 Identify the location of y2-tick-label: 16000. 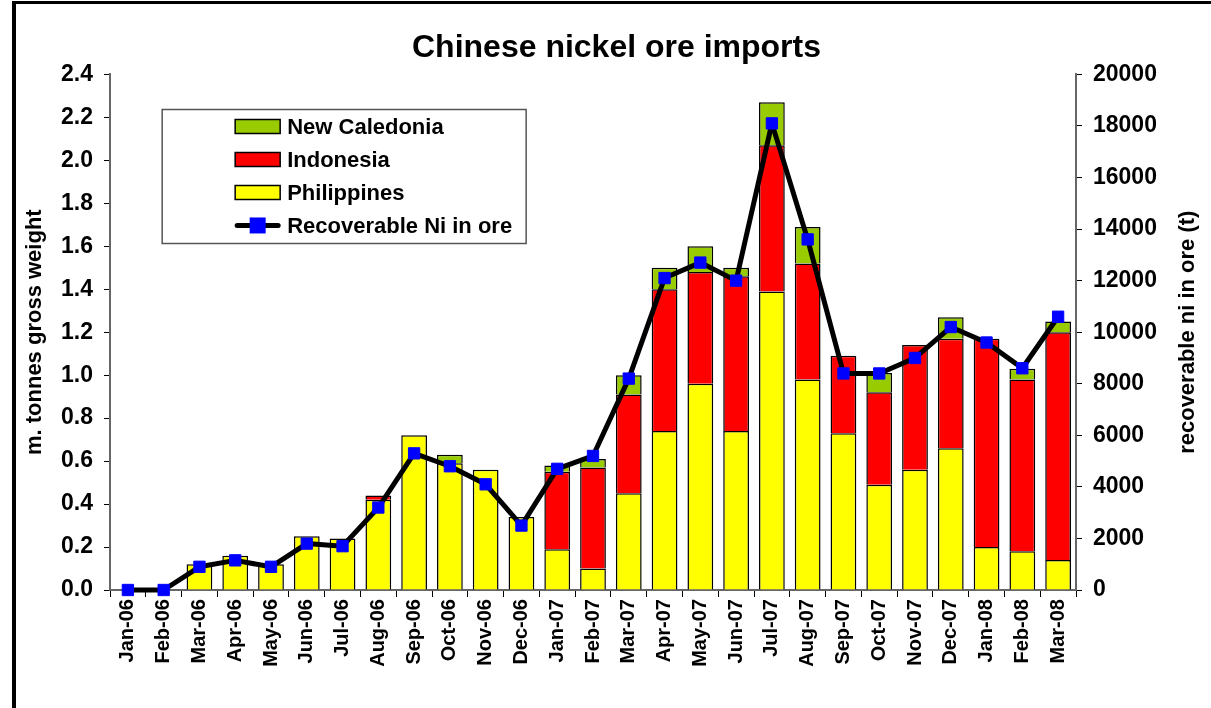
(1125, 175).